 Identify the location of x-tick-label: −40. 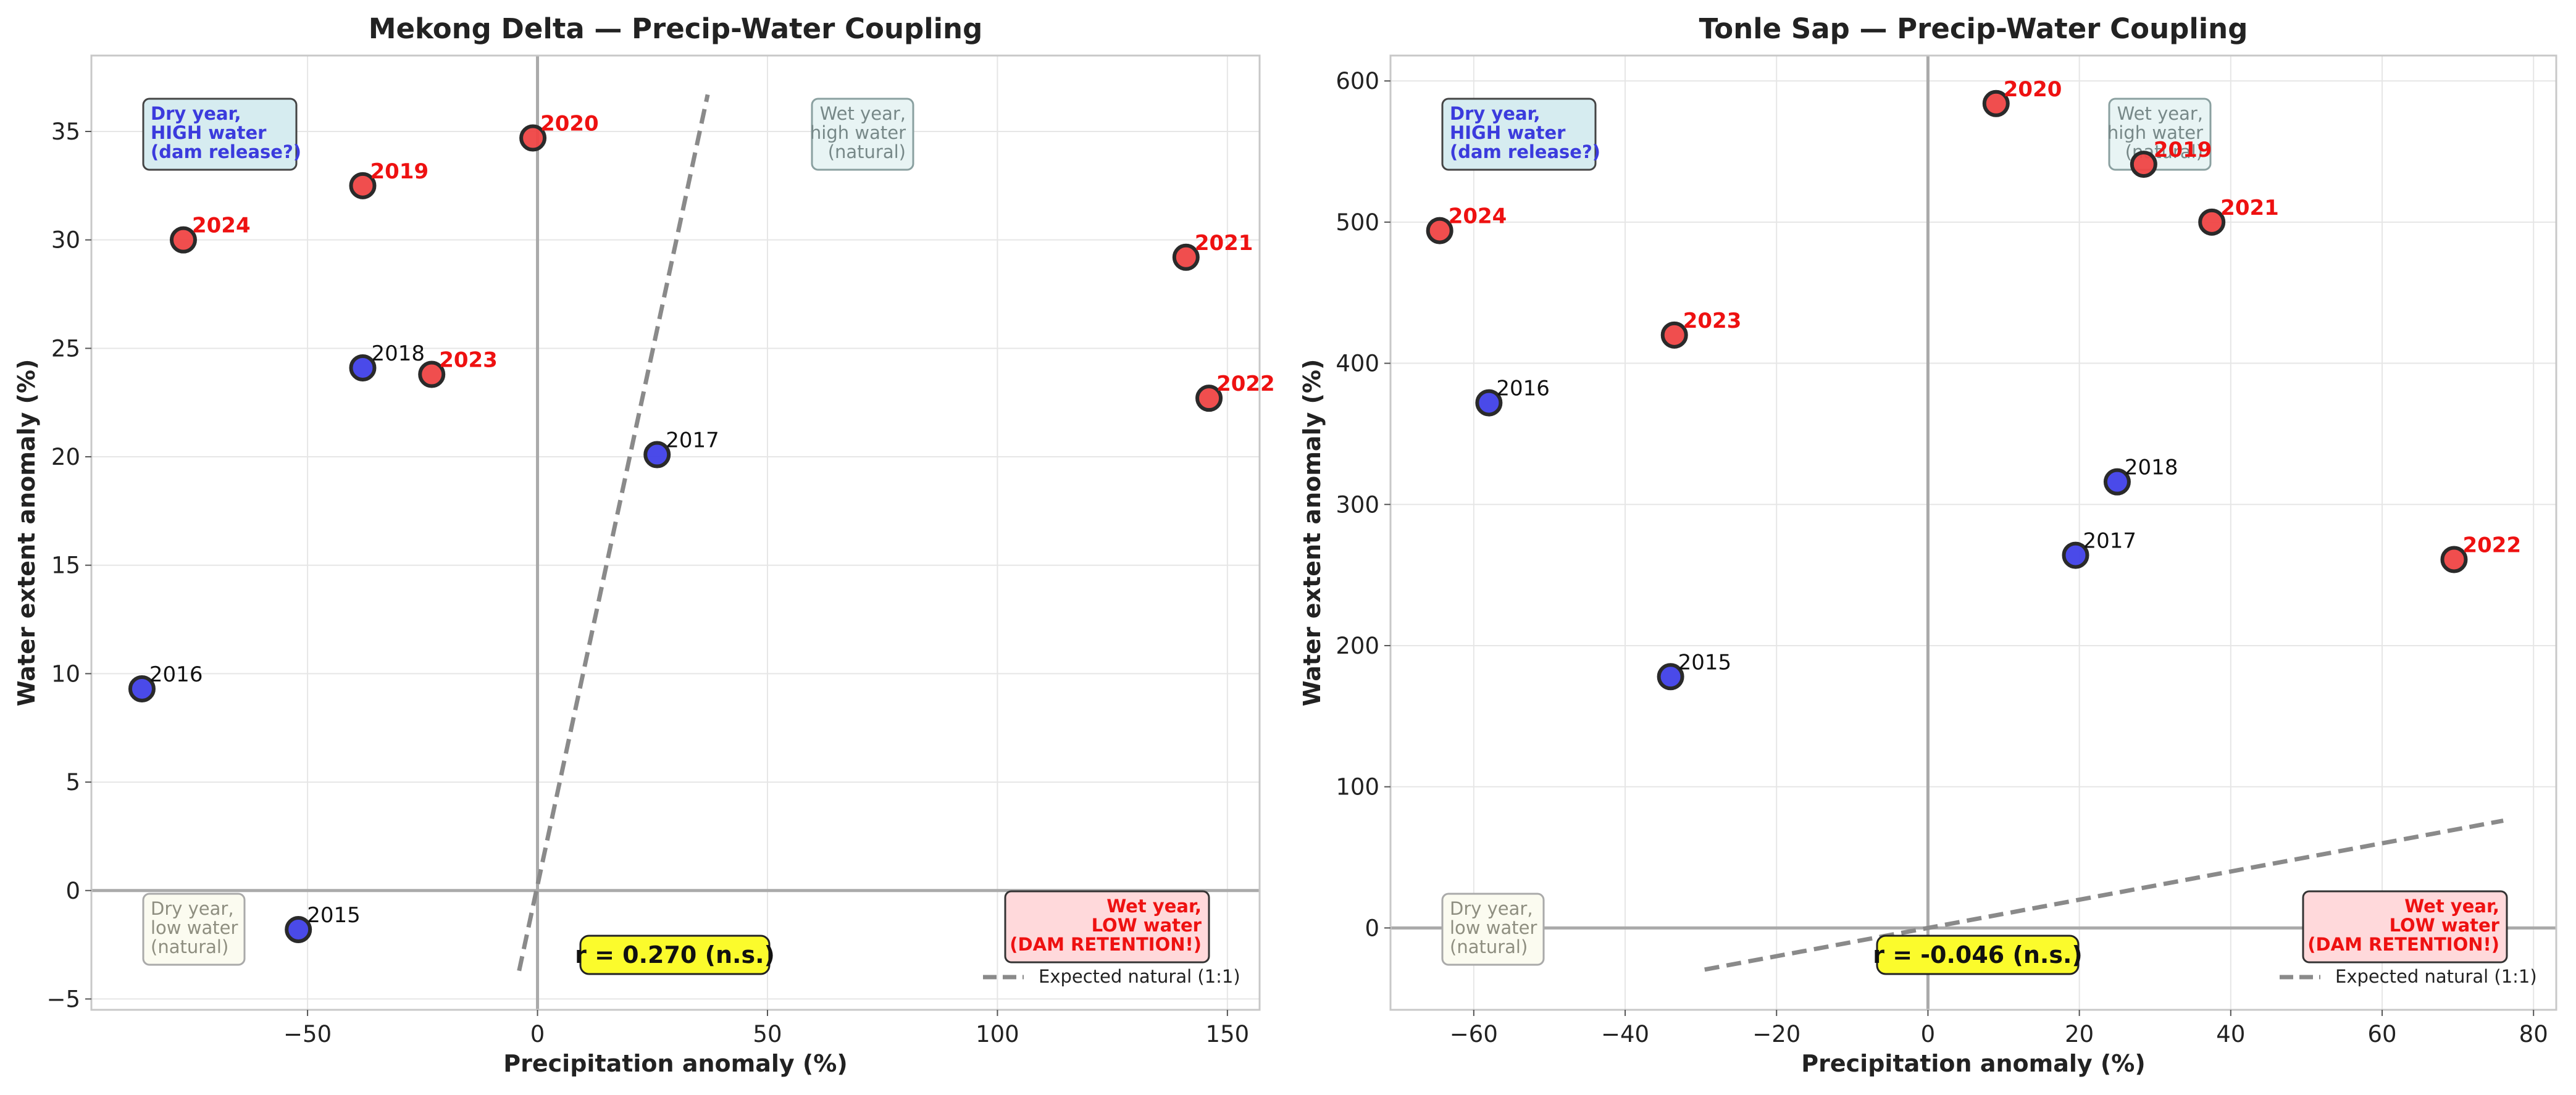
(1625, 1034).